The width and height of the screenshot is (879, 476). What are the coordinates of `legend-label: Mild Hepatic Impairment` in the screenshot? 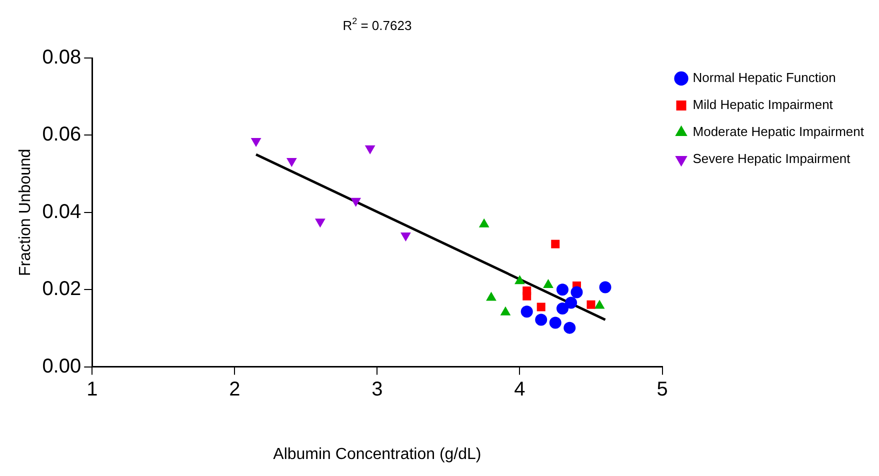 It's located at (763, 104).